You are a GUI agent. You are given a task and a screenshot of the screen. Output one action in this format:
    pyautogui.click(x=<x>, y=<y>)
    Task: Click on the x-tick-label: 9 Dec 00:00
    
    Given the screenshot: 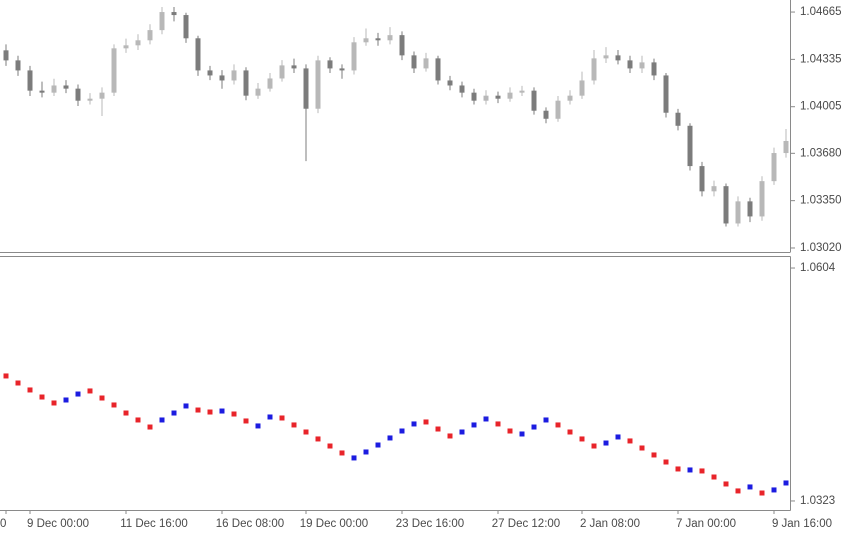 What is the action you would take?
    pyautogui.click(x=58, y=524)
    